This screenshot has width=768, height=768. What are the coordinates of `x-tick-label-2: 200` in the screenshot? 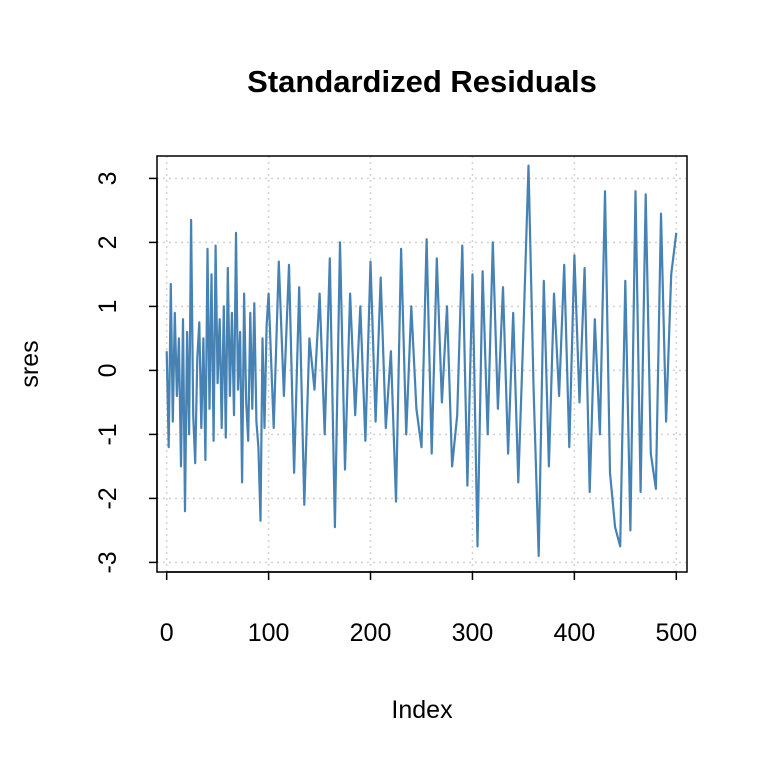 It's located at (371, 633).